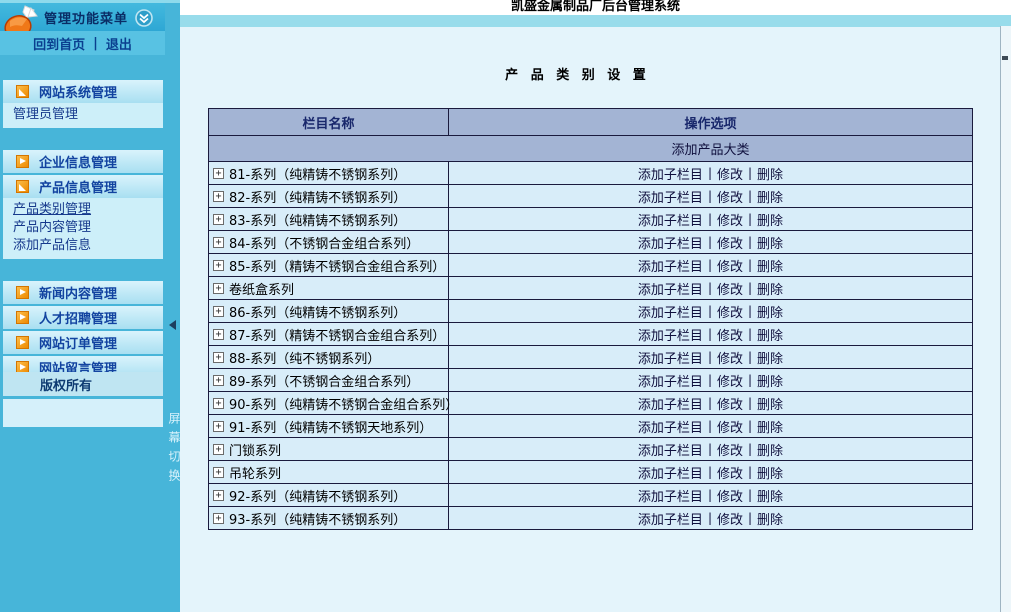 This screenshot has height=612, width=1011. I want to click on sidebar-section-header: 人才招聘管理, so click(83, 317).